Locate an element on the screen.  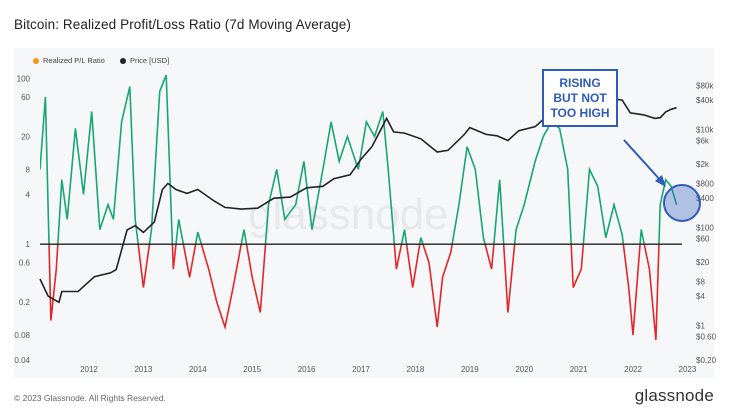
x-tick-label: 2016 is located at coordinates (307, 369).